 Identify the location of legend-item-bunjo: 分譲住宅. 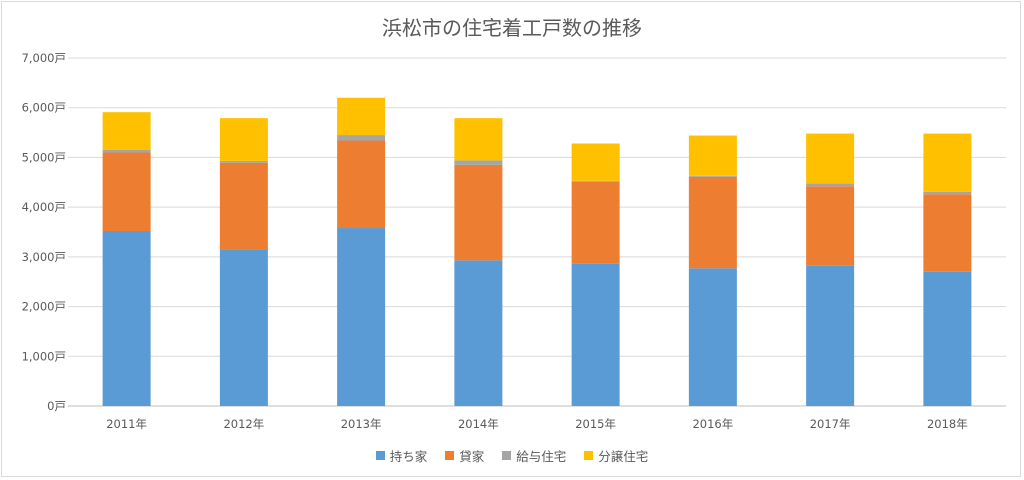
(616, 455).